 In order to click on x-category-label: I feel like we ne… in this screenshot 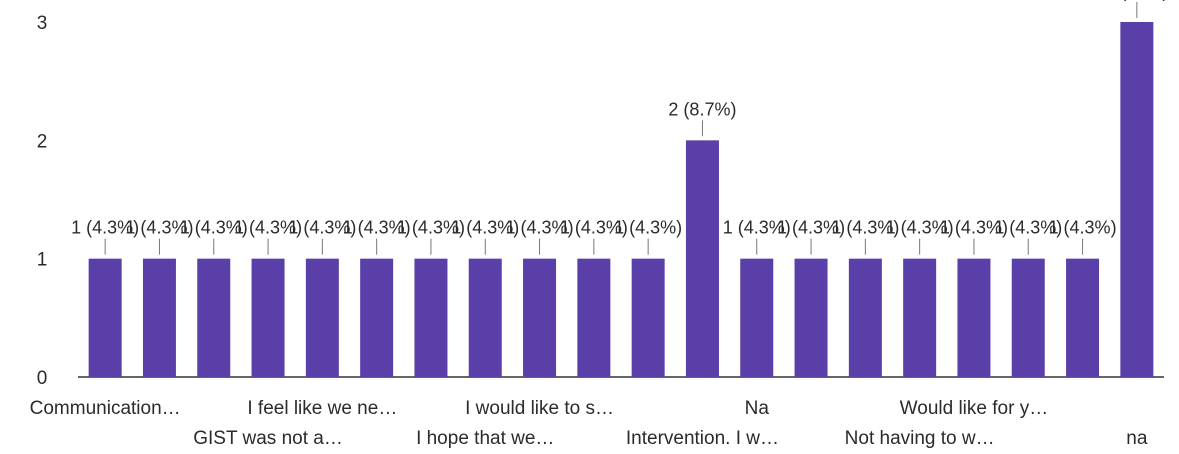, I will do `click(322, 408)`.